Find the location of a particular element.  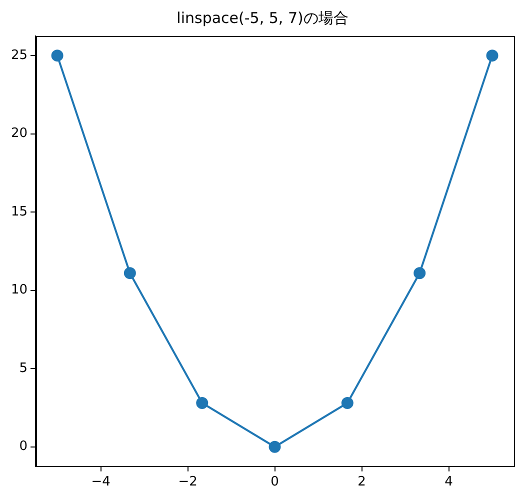

y-tick-label: 5 is located at coordinates (23, 368).